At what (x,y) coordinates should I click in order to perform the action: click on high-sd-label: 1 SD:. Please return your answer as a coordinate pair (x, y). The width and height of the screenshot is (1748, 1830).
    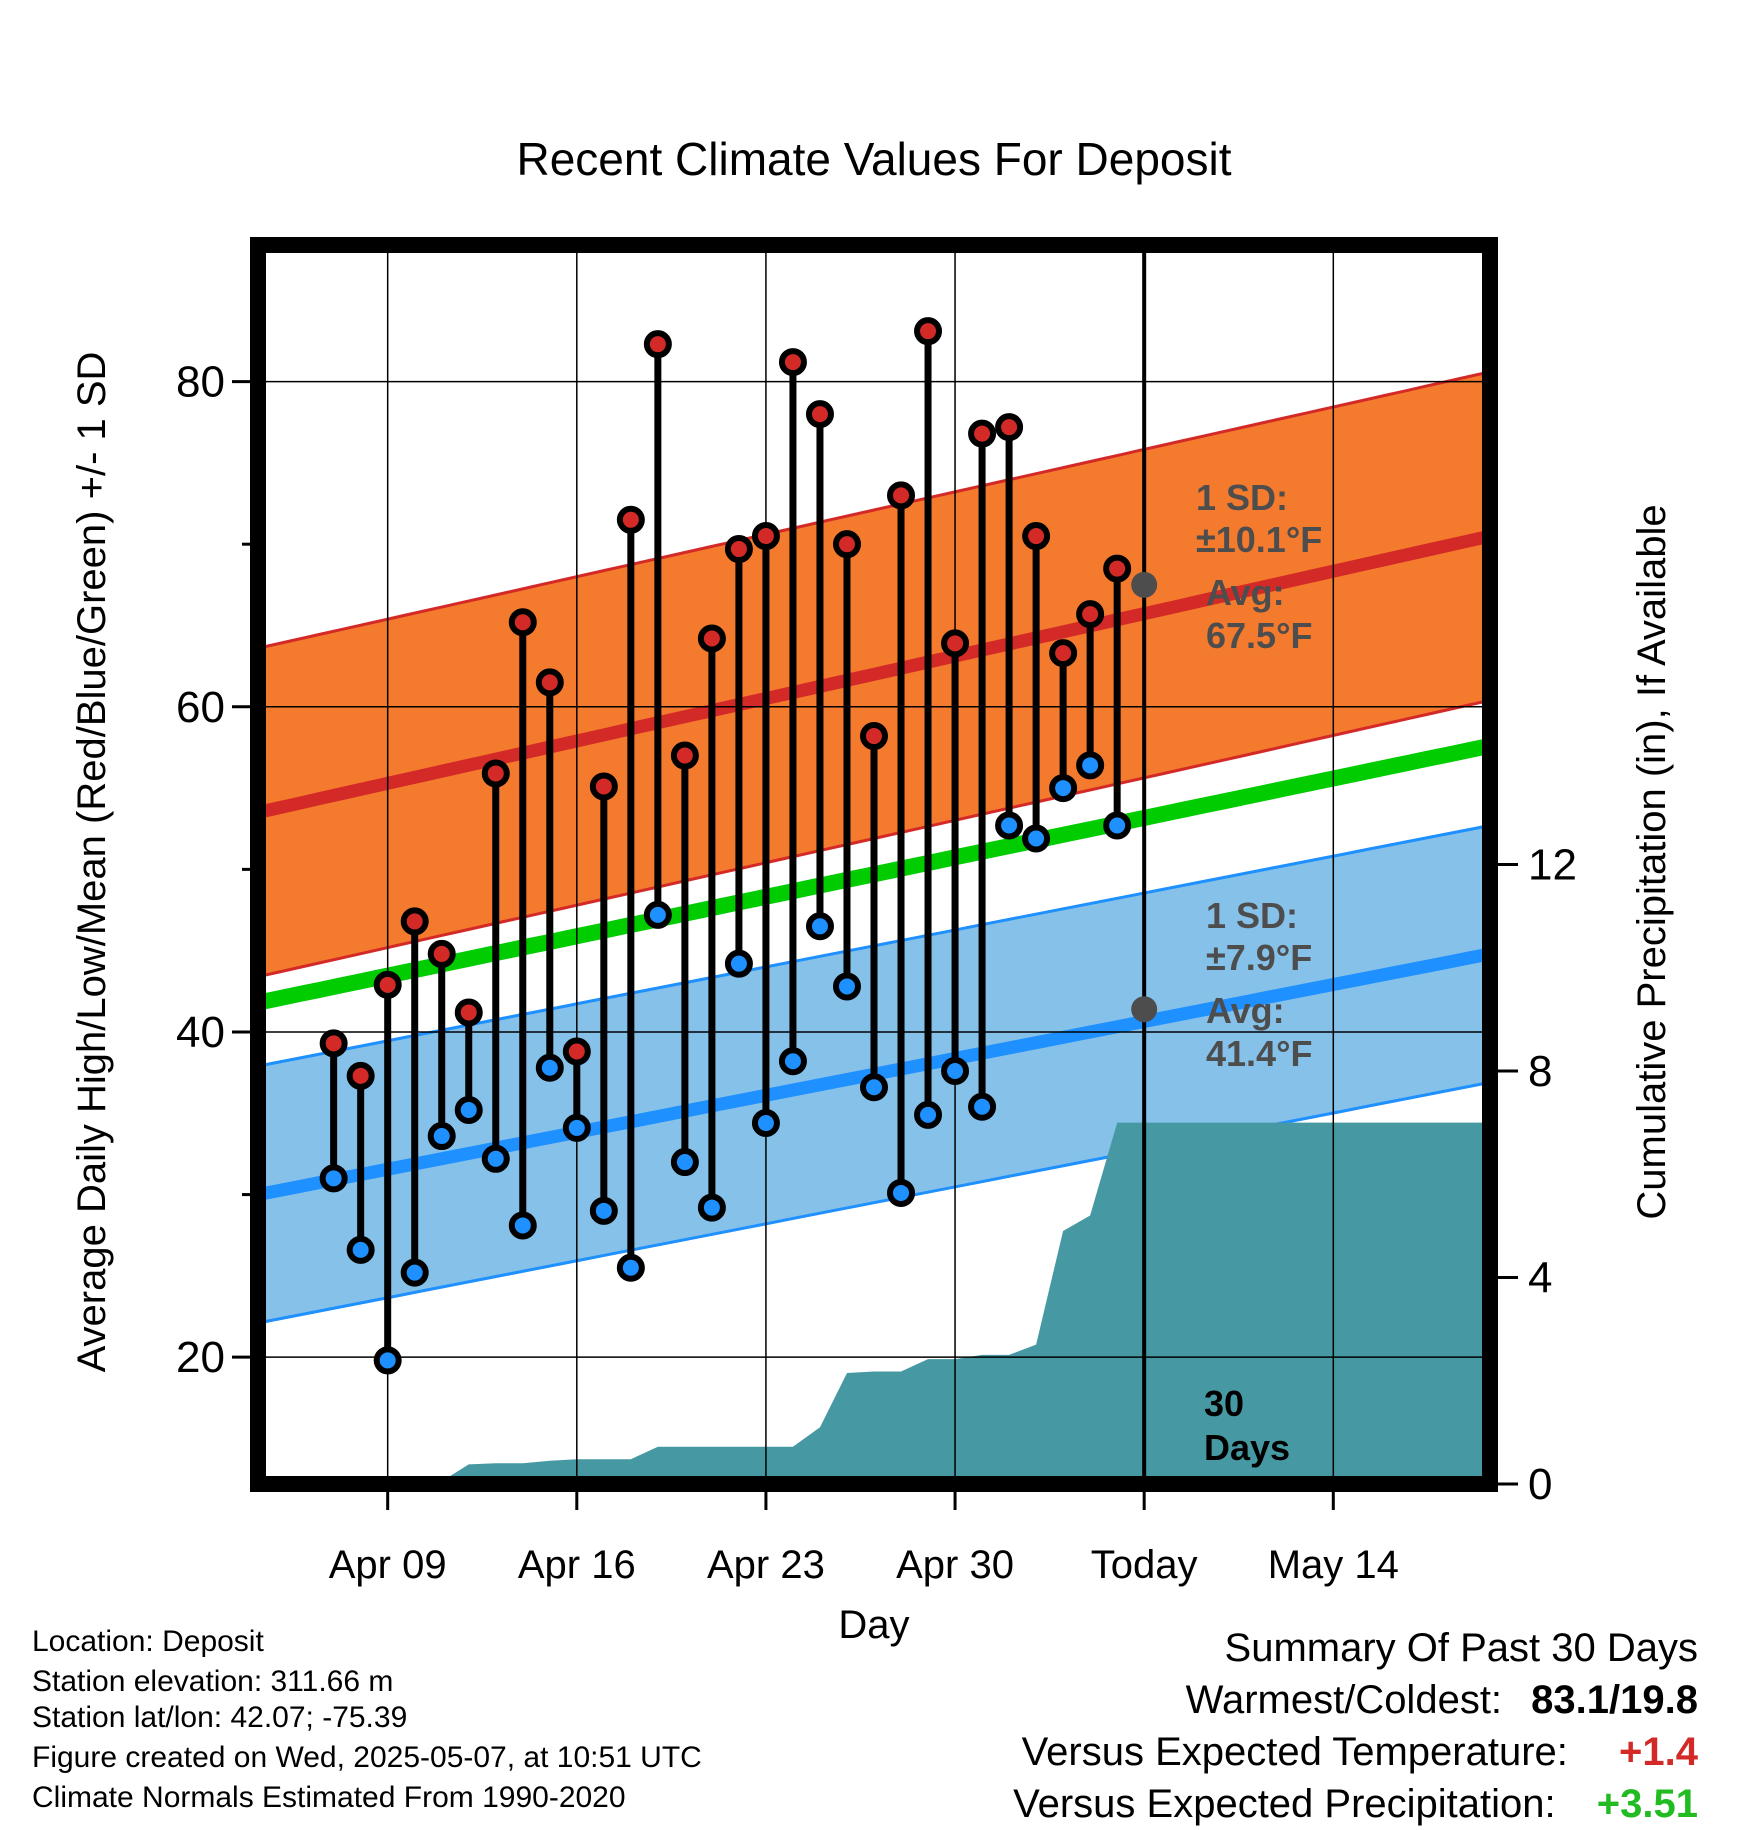
    Looking at the image, I should click on (1242, 497).